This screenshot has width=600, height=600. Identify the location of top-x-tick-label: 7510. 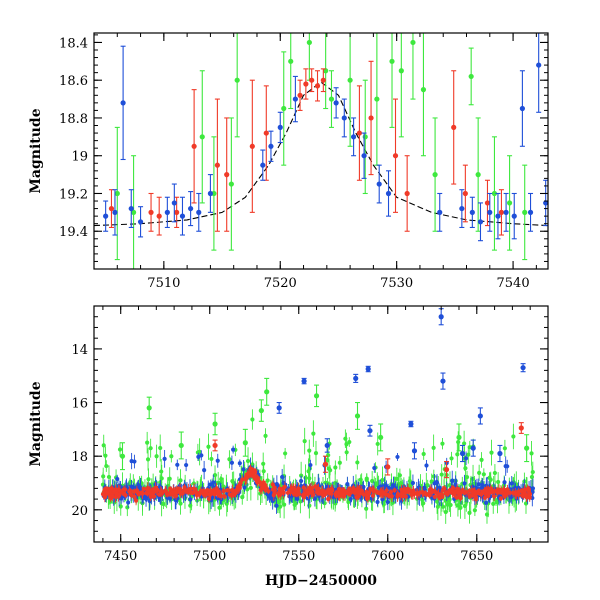
(163, 283).